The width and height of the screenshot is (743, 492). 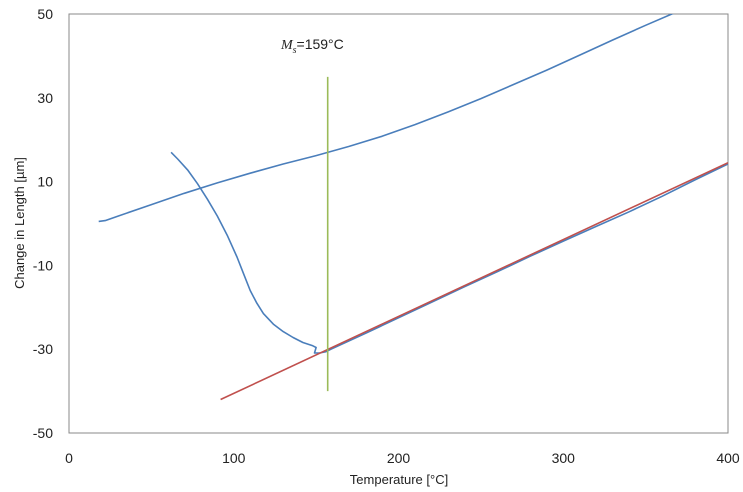 I want to click on y-tick-label: -10, so click(x=43, y=265).